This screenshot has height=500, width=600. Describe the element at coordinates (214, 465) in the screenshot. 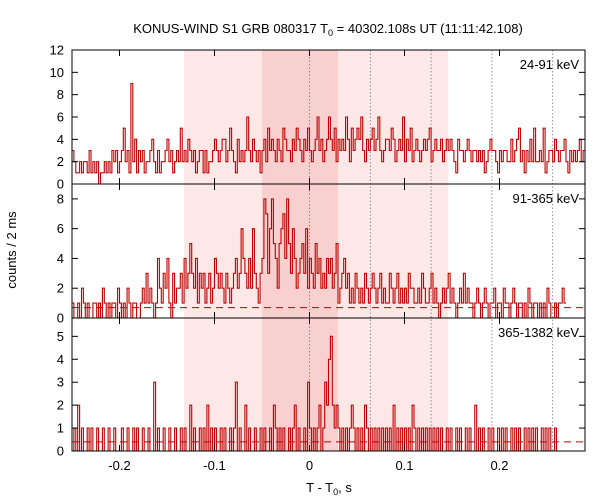

I see `x-tick-label: -0.1` at that location.